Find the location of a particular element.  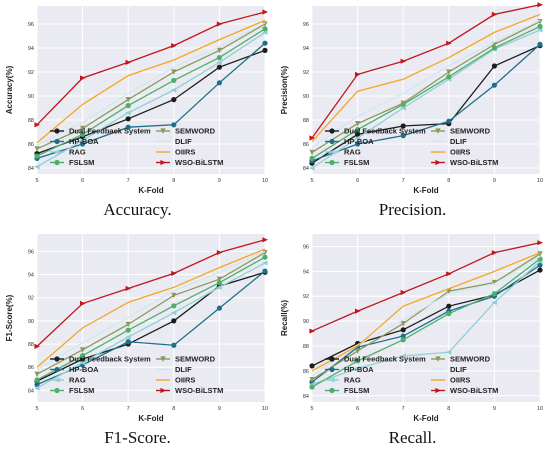

legend-item: Dual Feedback System is located at coordinates (375, 131).